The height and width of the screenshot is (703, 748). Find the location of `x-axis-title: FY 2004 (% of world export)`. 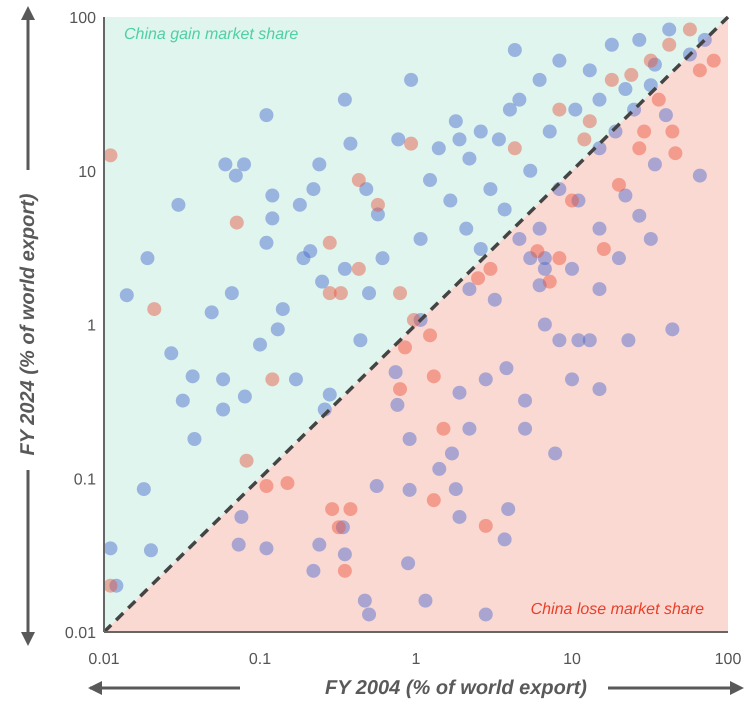

x-axis-title: FY 2004 (% of world export) is located at coordinates (456, 688).